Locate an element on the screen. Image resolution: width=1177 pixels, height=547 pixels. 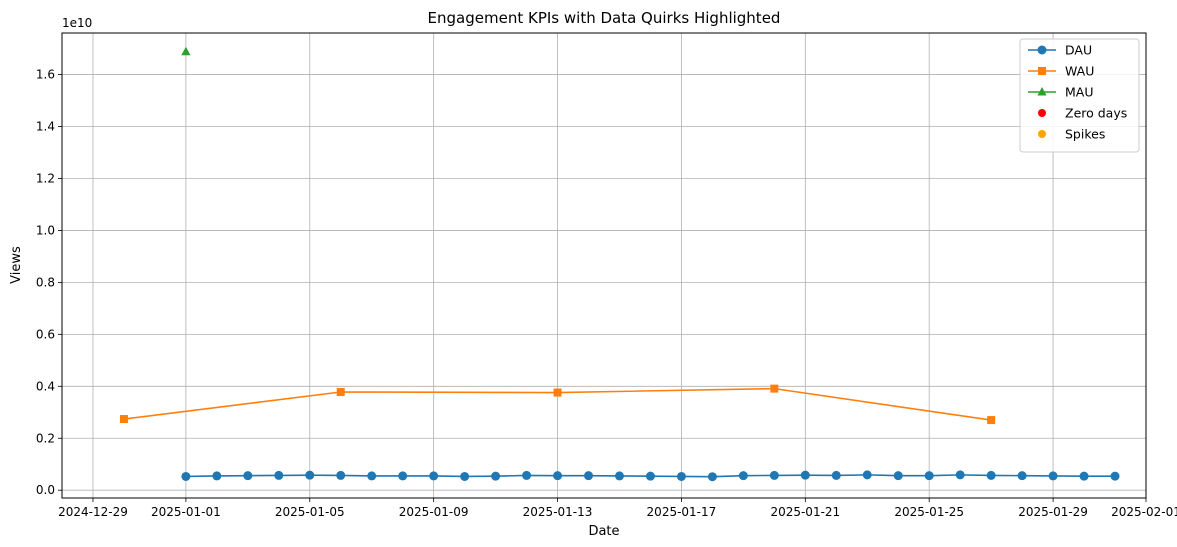
legend: DAU WAU MAU Zero days Spikes is located at coordinates (1079, 95).